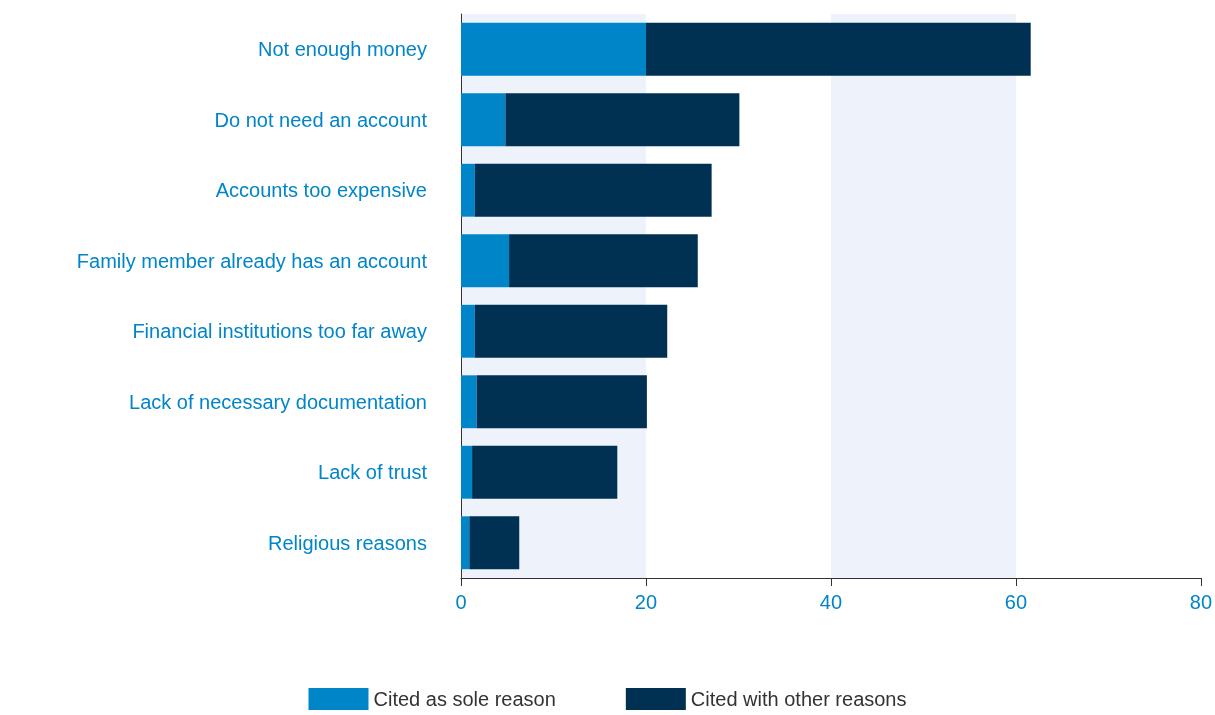 The image size is (1215, 715). What do you see at coordinates (252, 260) in the screenshot?
I see `y-tick-label: Family member already has an account` at bounding box center [252, 260].